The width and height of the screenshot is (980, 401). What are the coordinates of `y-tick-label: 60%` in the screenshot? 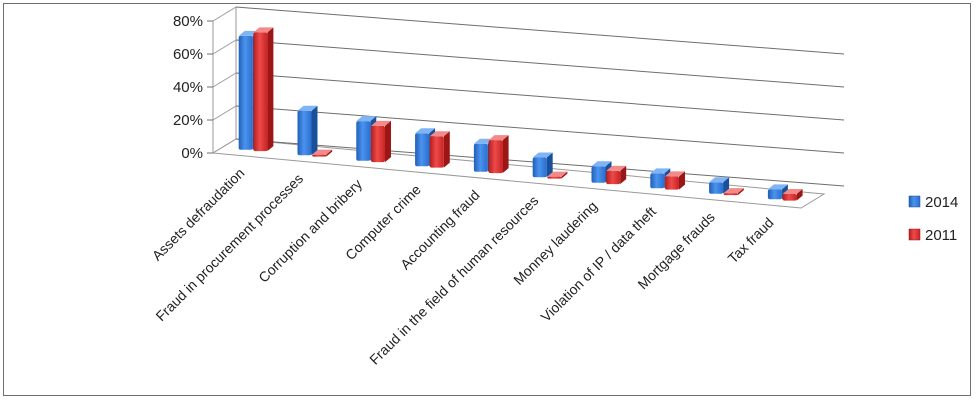 It's located at (188, 54).